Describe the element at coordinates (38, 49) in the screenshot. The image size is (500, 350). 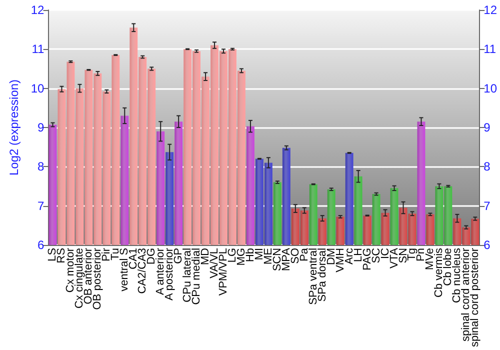
I see `y-tick-label: 11` at that location.